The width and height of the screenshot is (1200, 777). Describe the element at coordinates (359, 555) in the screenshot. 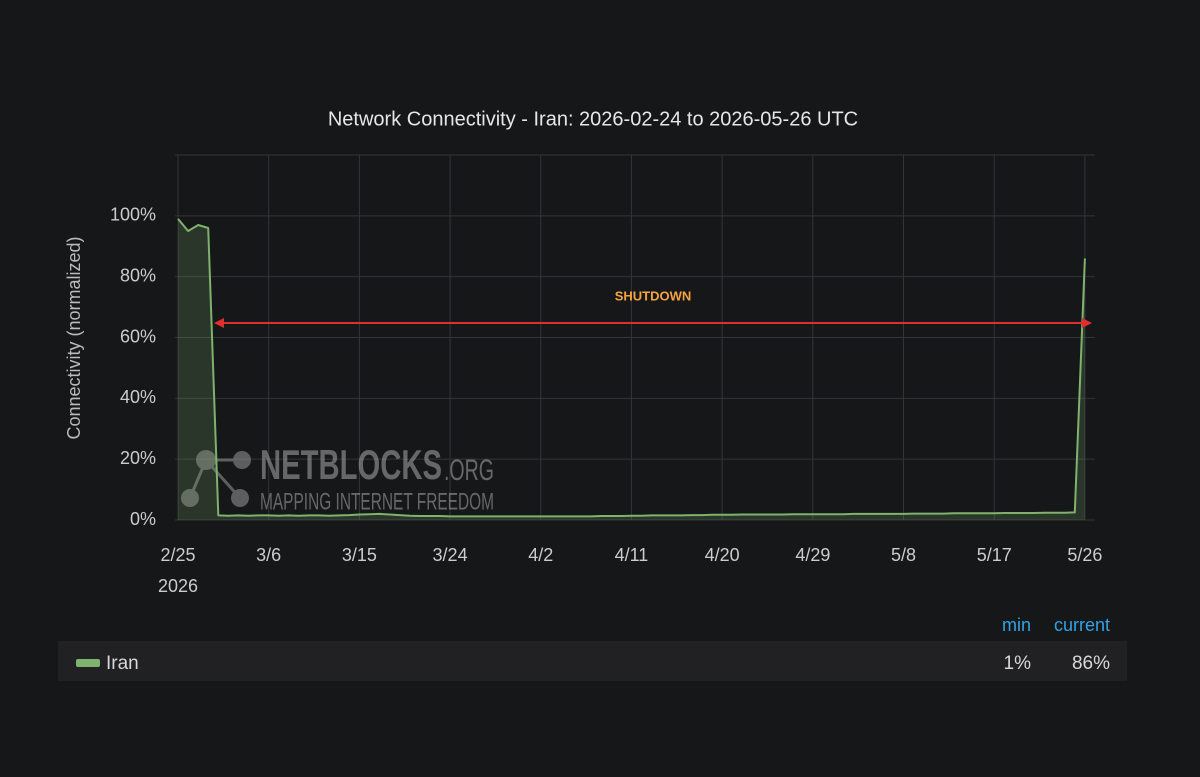

I see `x-tick-label: 3/15` at that location.